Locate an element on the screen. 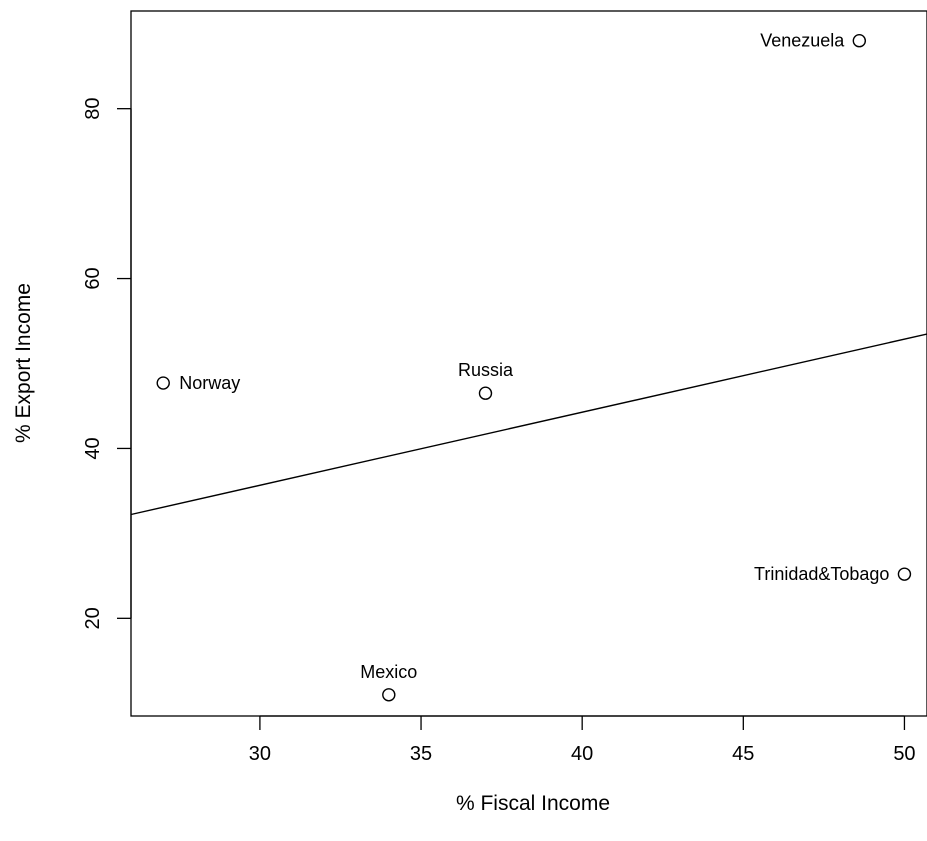 The image size is (927, 841). point-label: Venezuela is located at coordinates (802, 41).